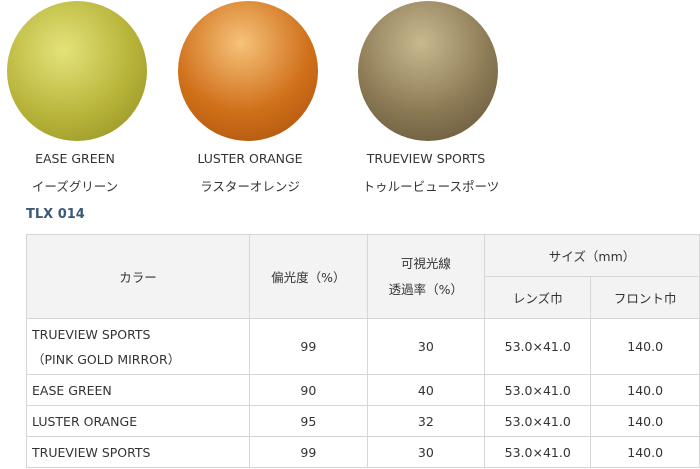 The width and height of the screenshot is (700, 469). What do you see at coordinates (250, 186) in the screenshot?
I see `lens-name-ja: ラスターオレンジ` at bounding box center [250, 186].